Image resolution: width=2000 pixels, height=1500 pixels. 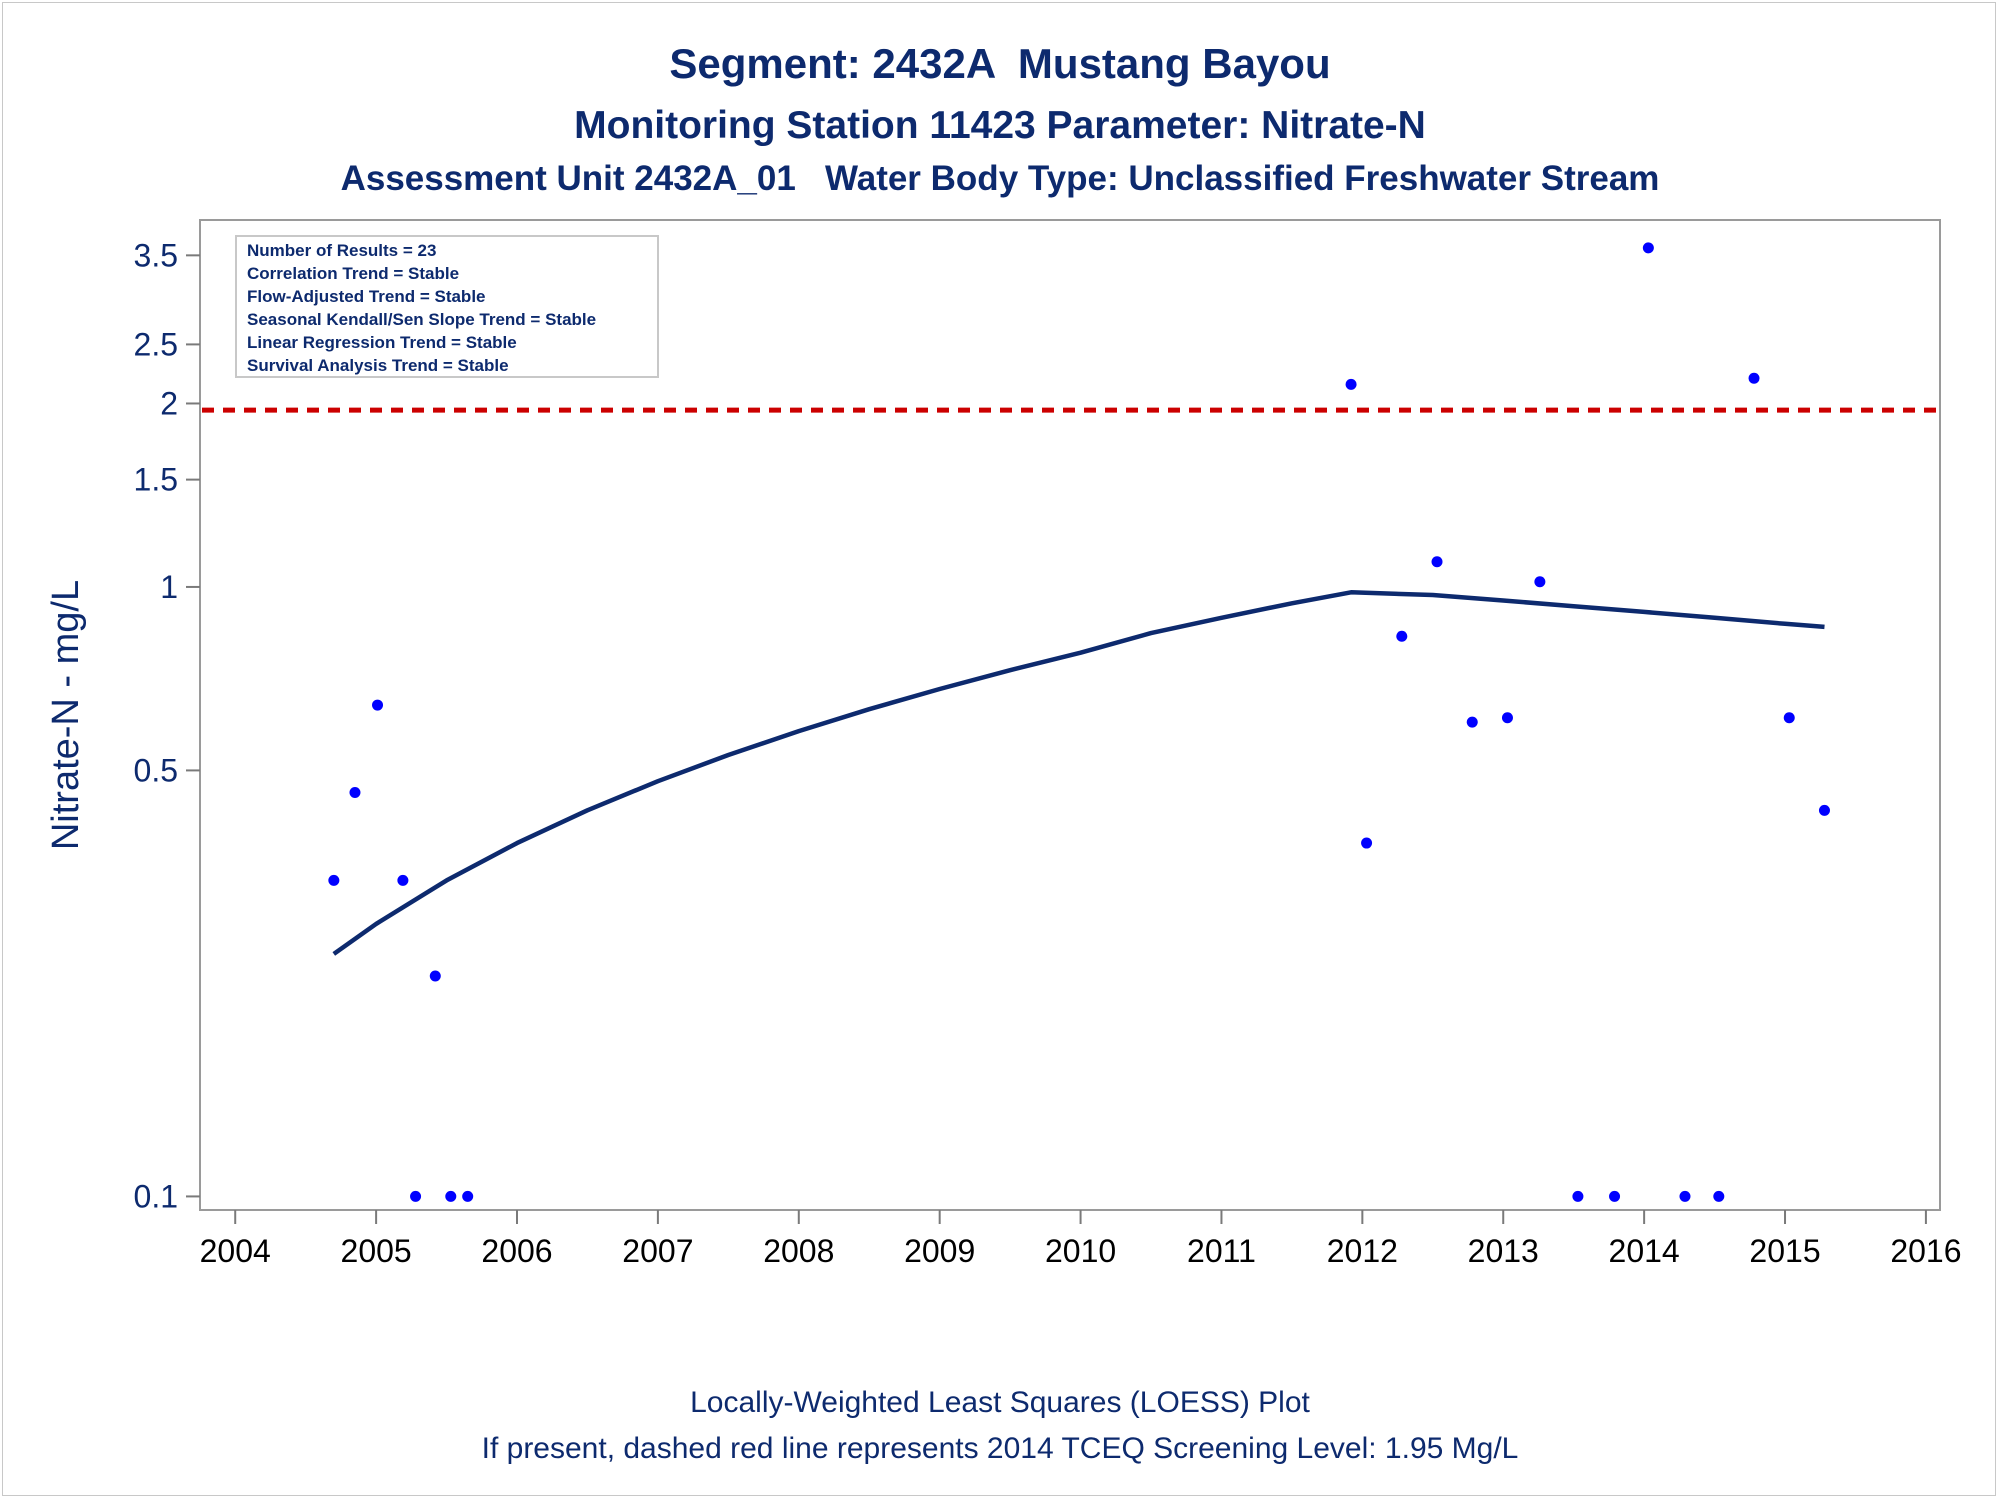 What do you see at coordinates (999, 63) in the screenshot?
I see `chart-title: Segment: 2432A Mustang Bayou` at bounding box center [999, 63].